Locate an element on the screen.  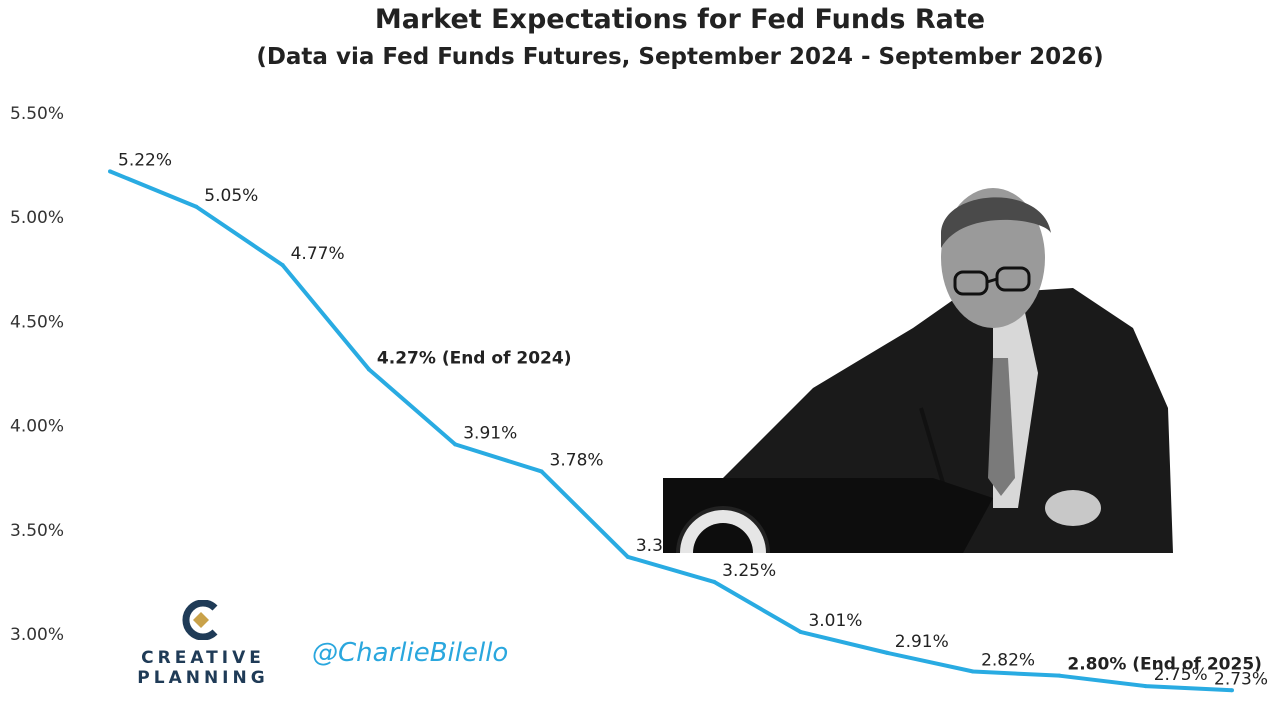
y-tick-label: 5.00% is located at coordinates (37, 218).